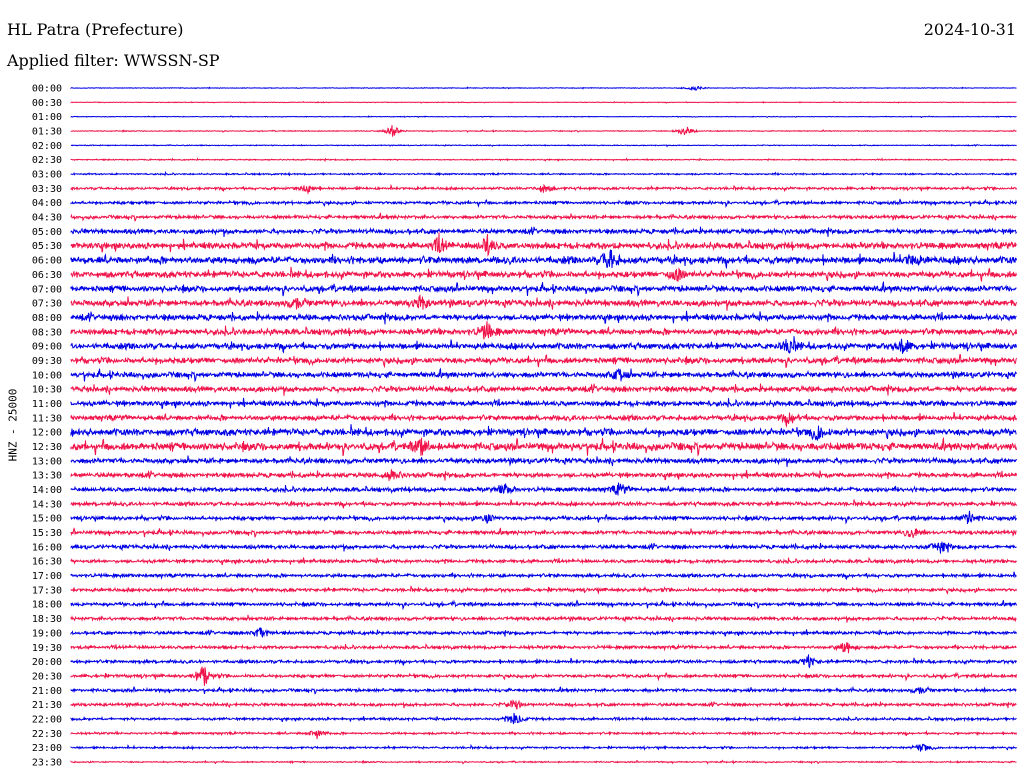 The width and height of the screenshot is (1024, 780). Describe the element at coordinates (47, 160) in the screenshot. I see `row-label: 02:30` at that location.